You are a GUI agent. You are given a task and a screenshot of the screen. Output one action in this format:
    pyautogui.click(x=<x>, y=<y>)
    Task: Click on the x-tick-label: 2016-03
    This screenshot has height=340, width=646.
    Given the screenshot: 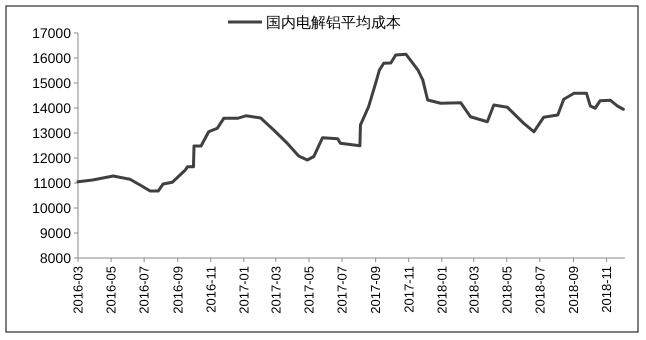 What is the action you would take?
    pyautogui.click(x=78, y=290)
    